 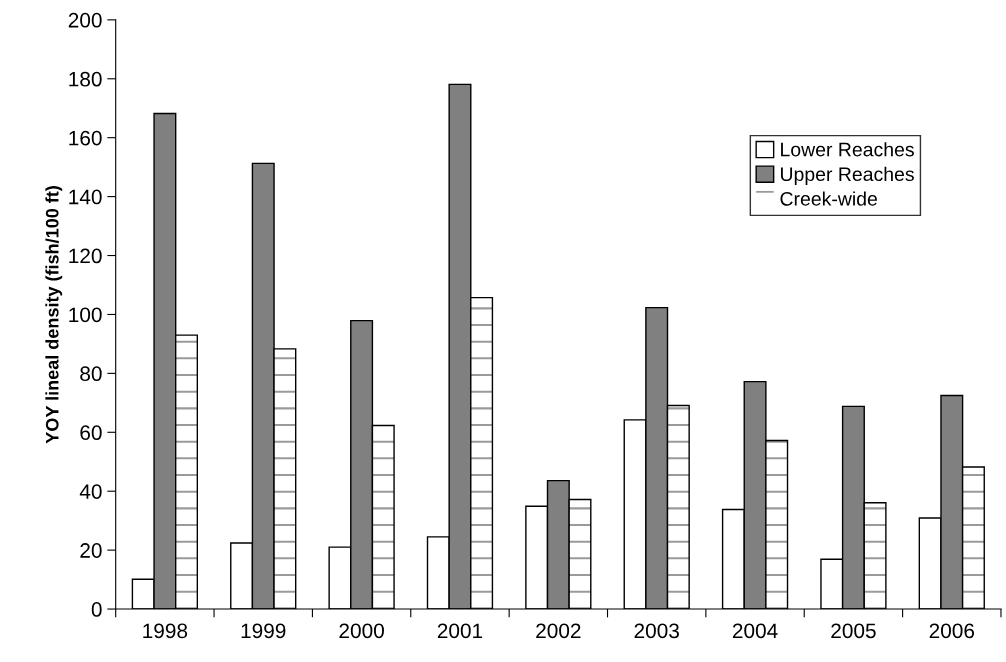 What do you see at coordinates (85, 20) in the screenshot?
I see `y-tick-label: 200` at bounding box center [85, 20].